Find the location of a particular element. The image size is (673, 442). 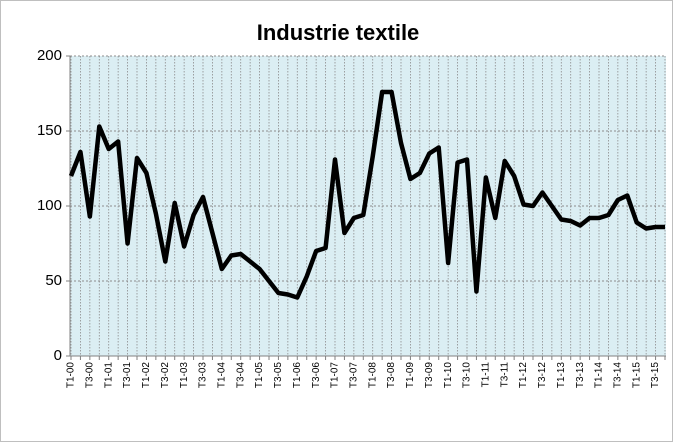

x-tick-label: T1-11 is located at coordinates (485, 375).